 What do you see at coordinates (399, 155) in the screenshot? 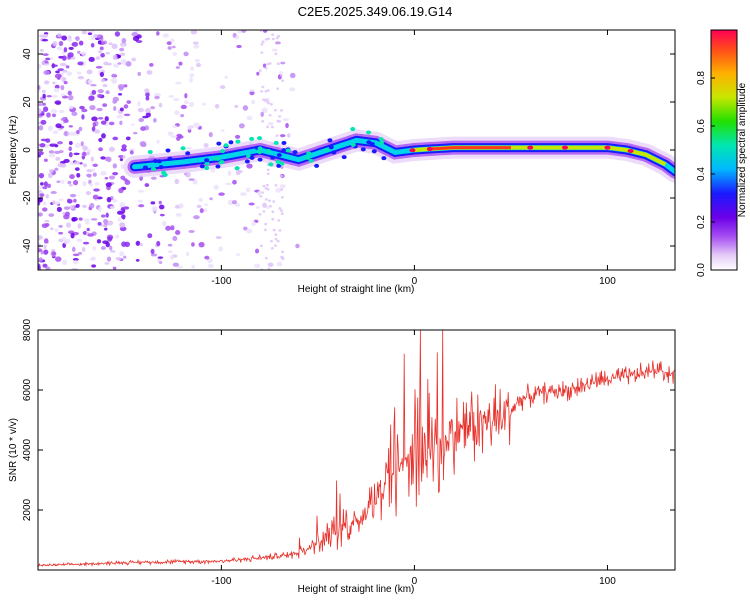
I see `spectrogram-ridge` at bounding box center [399, 155].